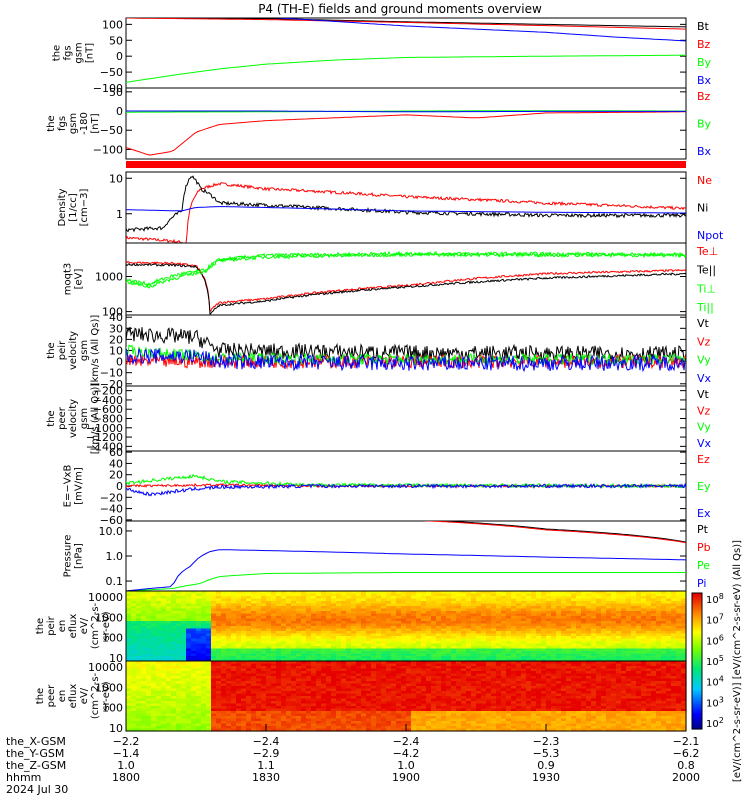  I want to click on series-Ne, so click(406, 212).